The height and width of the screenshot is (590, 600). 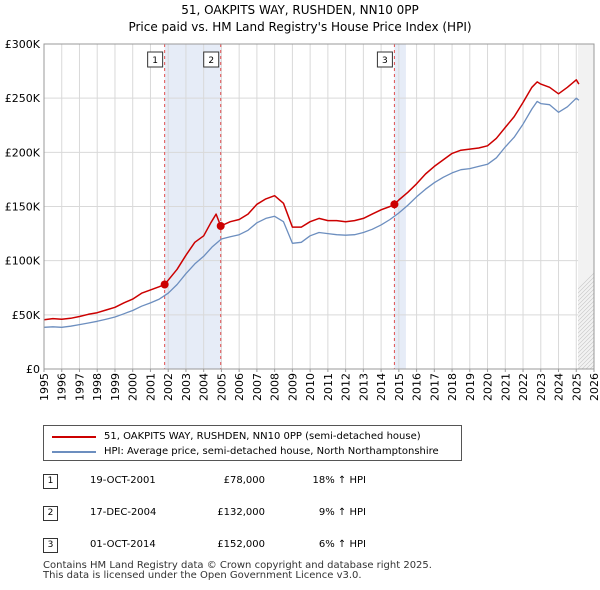 What do you see at coordinates (74, 452) in the screenshot?
I see `legend-swatch-hpi` at bounding box center [74, 452].